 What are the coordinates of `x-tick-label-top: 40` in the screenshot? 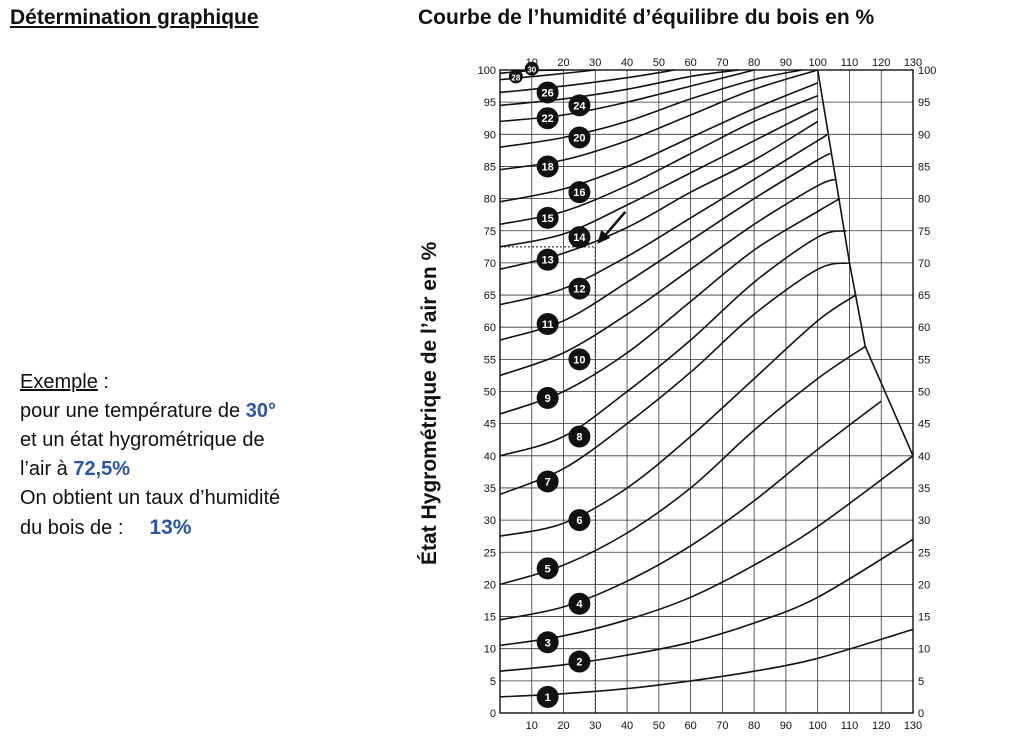 It's located at (627, 63).